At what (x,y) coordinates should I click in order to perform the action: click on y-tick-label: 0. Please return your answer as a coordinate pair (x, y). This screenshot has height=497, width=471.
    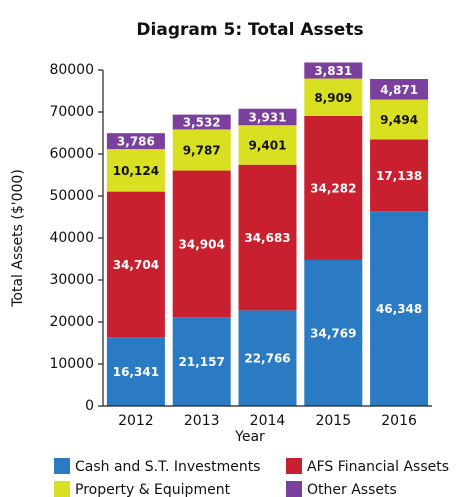
    Looking at the image, I should click on (89, 406).